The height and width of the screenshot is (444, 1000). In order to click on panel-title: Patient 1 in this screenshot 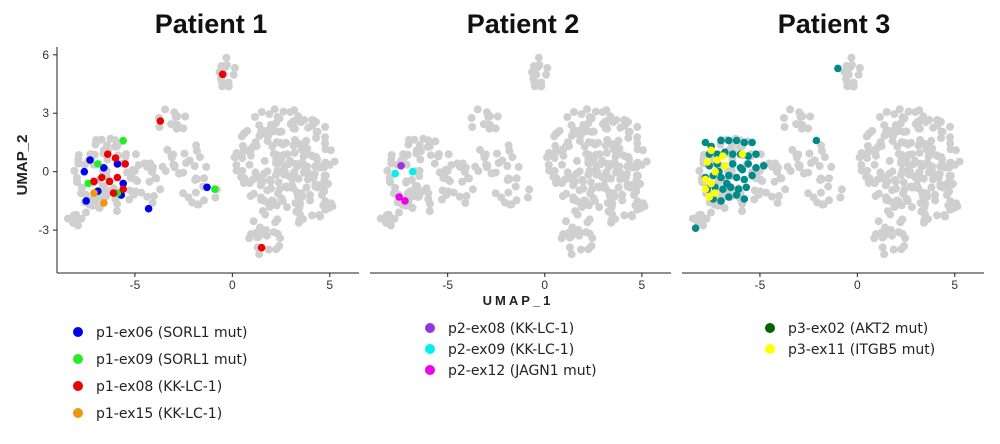, I will do `click(211, 24)`.